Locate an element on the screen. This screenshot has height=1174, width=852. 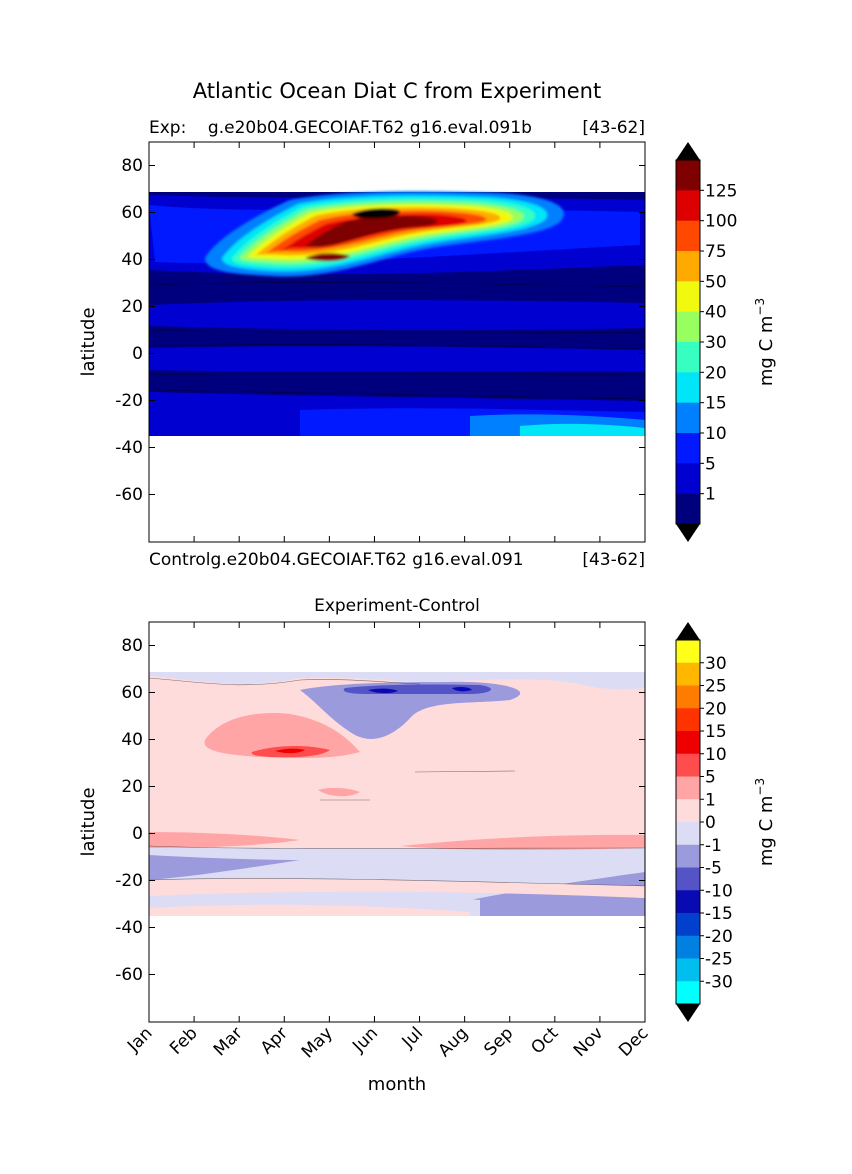
top-colorbar-segments is located at coordinates (688, 342).